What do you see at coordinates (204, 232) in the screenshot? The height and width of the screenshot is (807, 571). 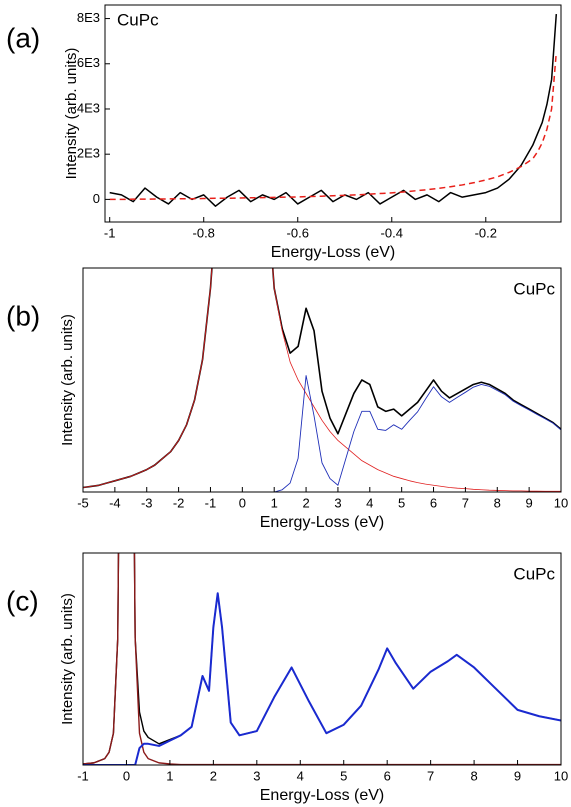 I see `x-tick-label: -0.8` at bounding box center [204, 232].